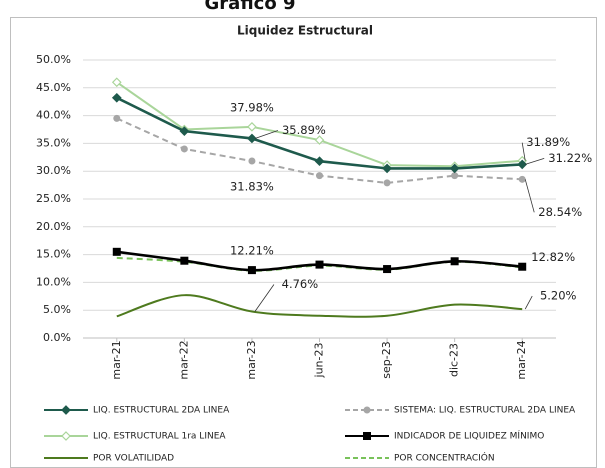 This screenshot has width=605, height=468. Describe the element at coordinates (161, 411) in the screenshot. I see `legend-label: LIQ. ESTRUCTURAL 2DA LINEA` at that location.